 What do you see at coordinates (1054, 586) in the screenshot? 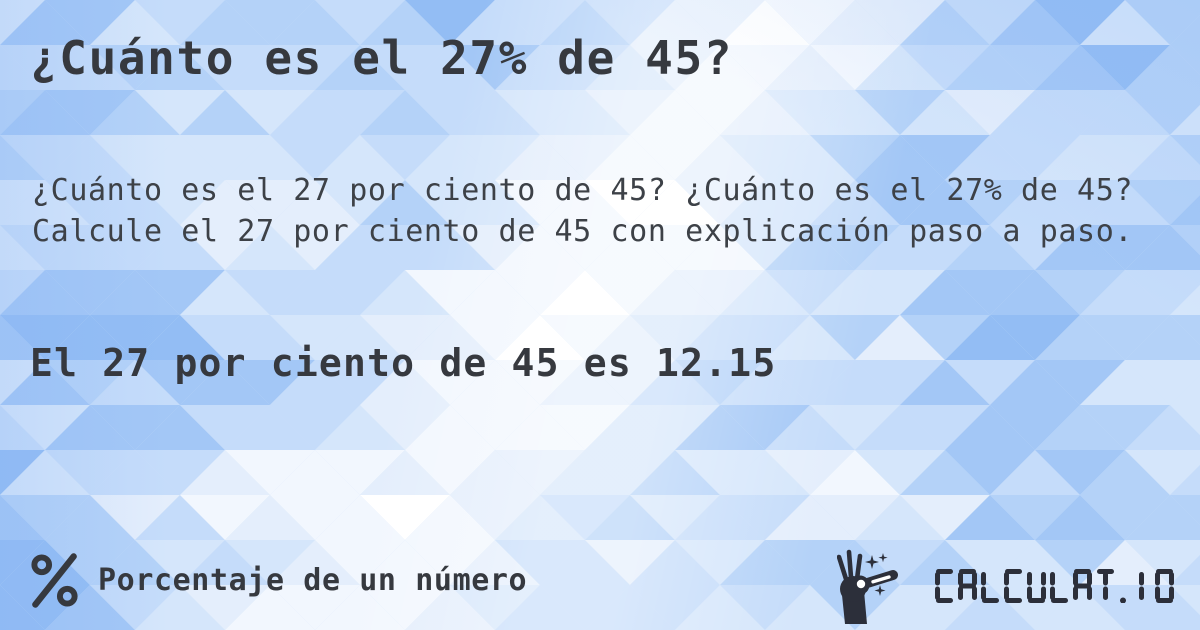
I see `calculatio-wordmark` at bounding box center [1054, 586].